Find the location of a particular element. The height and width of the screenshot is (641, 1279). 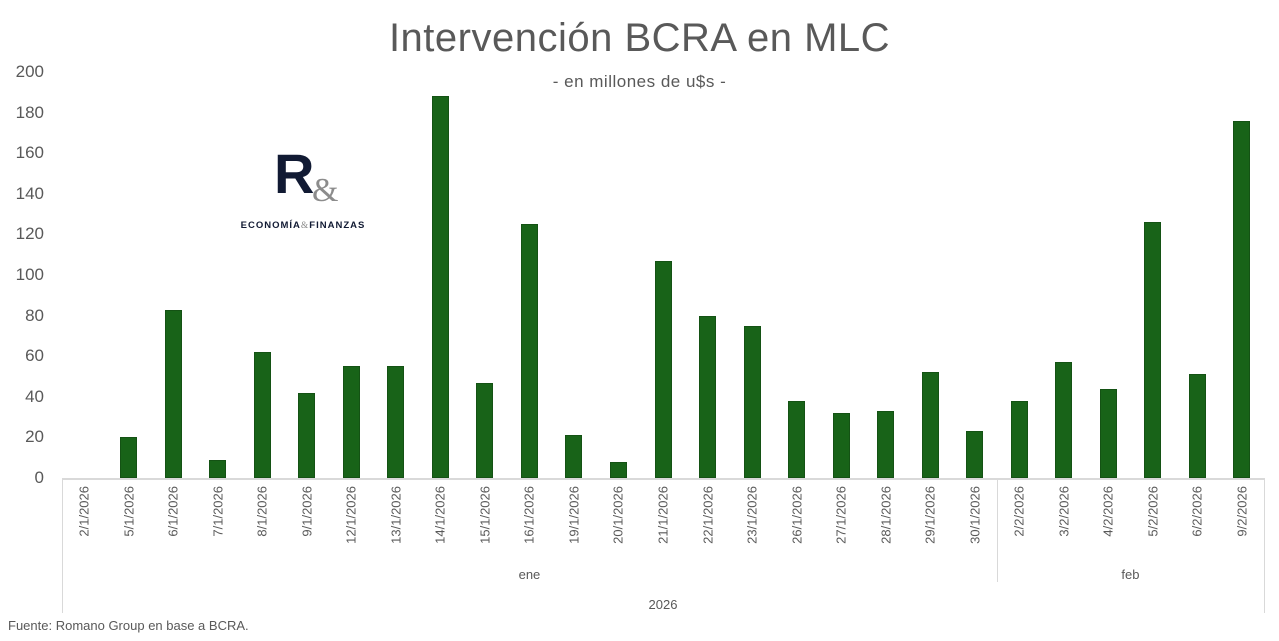

x-tick-label: 6/2/2026 is located at coordinates (1197, 526).